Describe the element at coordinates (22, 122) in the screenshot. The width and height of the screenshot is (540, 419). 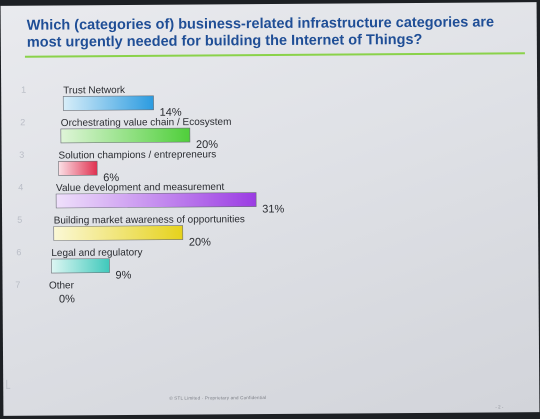
I see `row-number: 2` at that location.